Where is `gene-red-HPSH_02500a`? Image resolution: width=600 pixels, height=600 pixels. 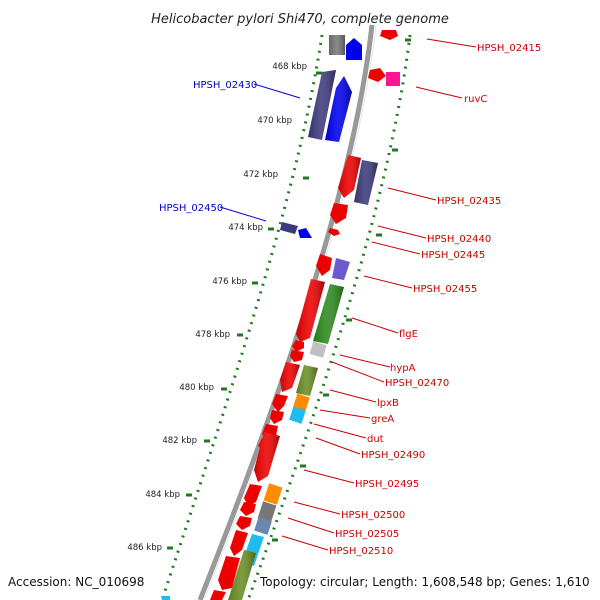 gene-red-HPSH_02500a is located at coordinates (253, 495).